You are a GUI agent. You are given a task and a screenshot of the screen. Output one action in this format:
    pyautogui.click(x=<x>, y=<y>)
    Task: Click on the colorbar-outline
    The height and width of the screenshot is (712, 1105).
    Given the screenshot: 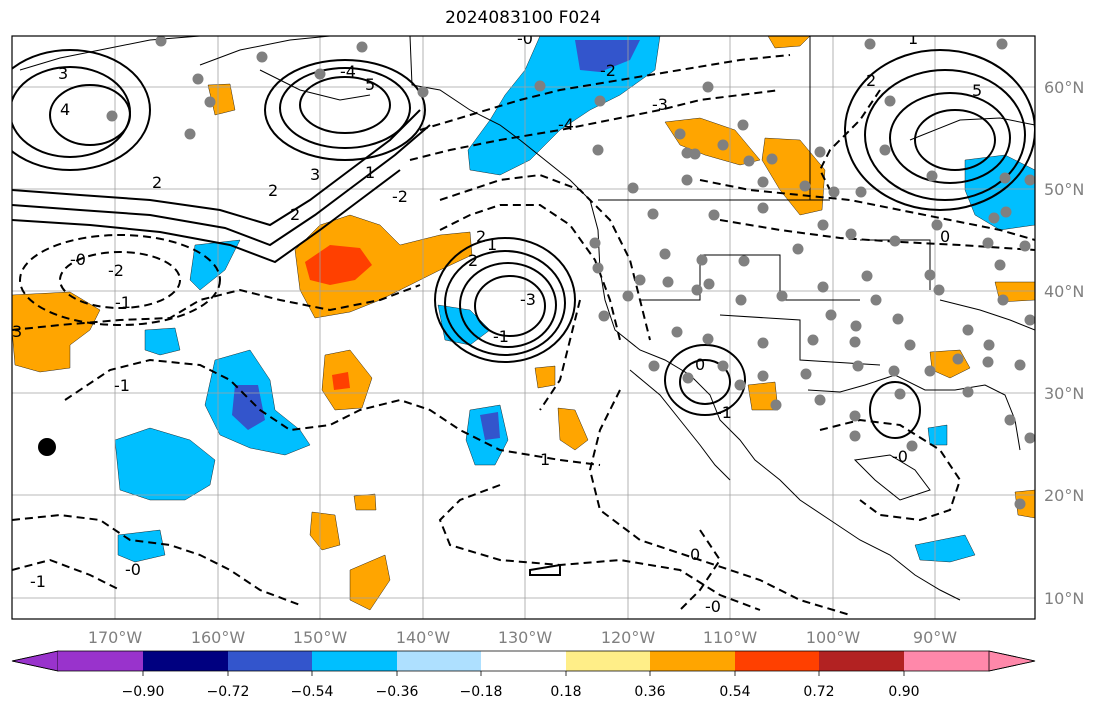 What is the action you would take?
    pyautogui.click(x=523, y=661)
    